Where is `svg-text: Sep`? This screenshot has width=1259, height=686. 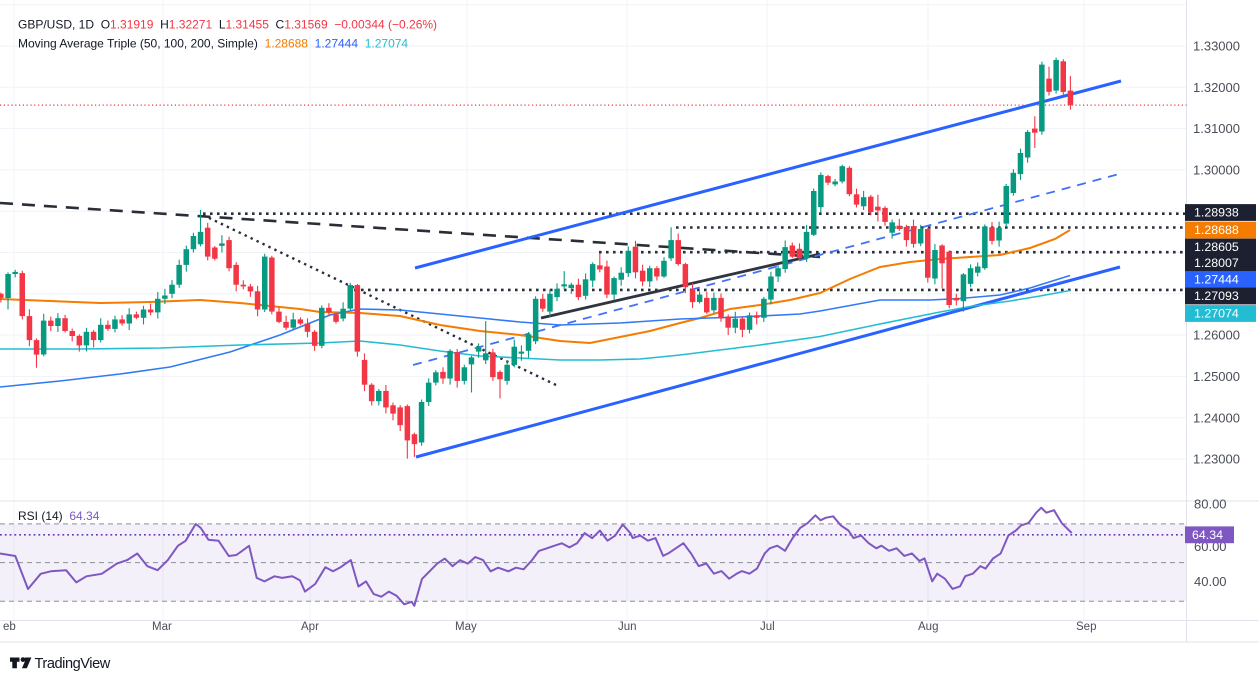 svg-text: Sep is located at coordinates (1086, 627).